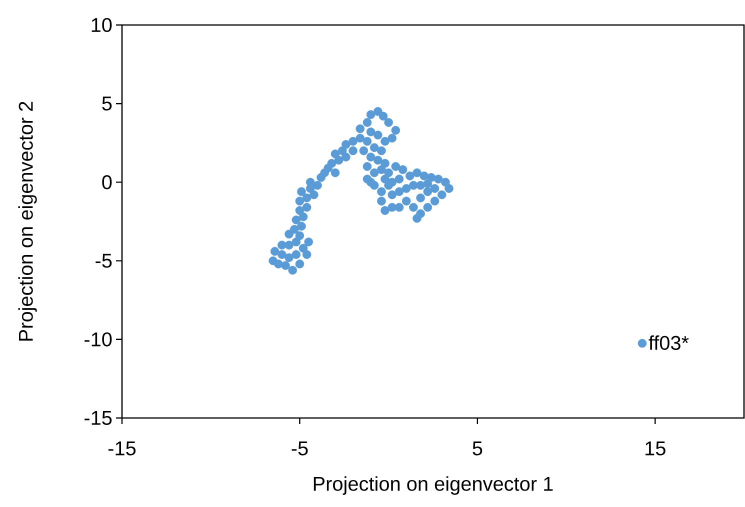  Describe the element at coordinates (107, 103) in the screenshot. I see `y-tick-label: 5` at that location.